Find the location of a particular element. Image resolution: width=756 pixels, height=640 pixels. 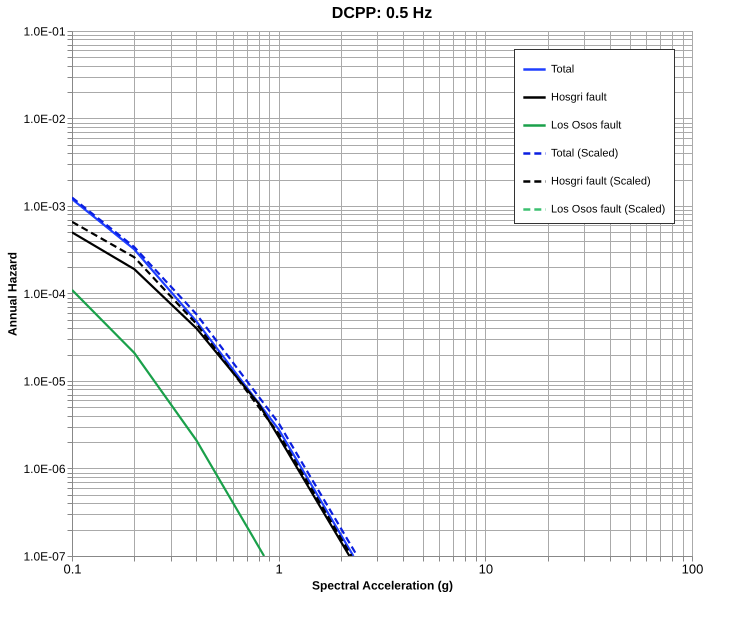

y-tick-label: 1.0E-01 is located at coordinates (44, 31).